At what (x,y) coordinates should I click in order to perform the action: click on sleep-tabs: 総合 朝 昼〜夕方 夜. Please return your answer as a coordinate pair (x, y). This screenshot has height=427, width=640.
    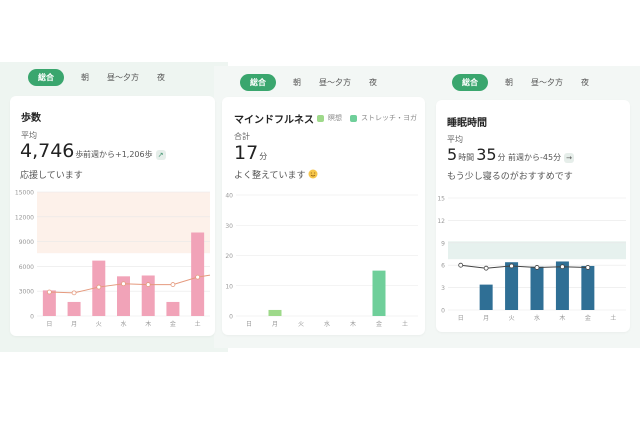
    Looking at the image, I should click on (525, 82).